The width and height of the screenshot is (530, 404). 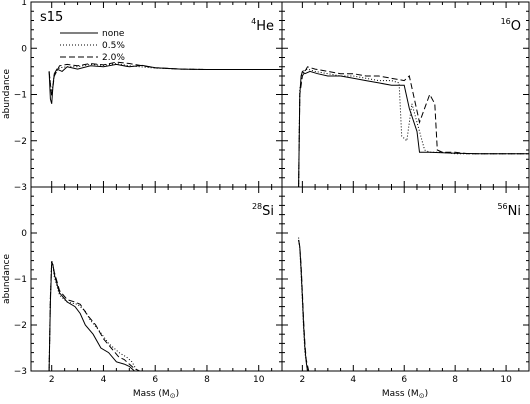 I want to click on isotope-mass-number: 28, so click(x=257, y=206).